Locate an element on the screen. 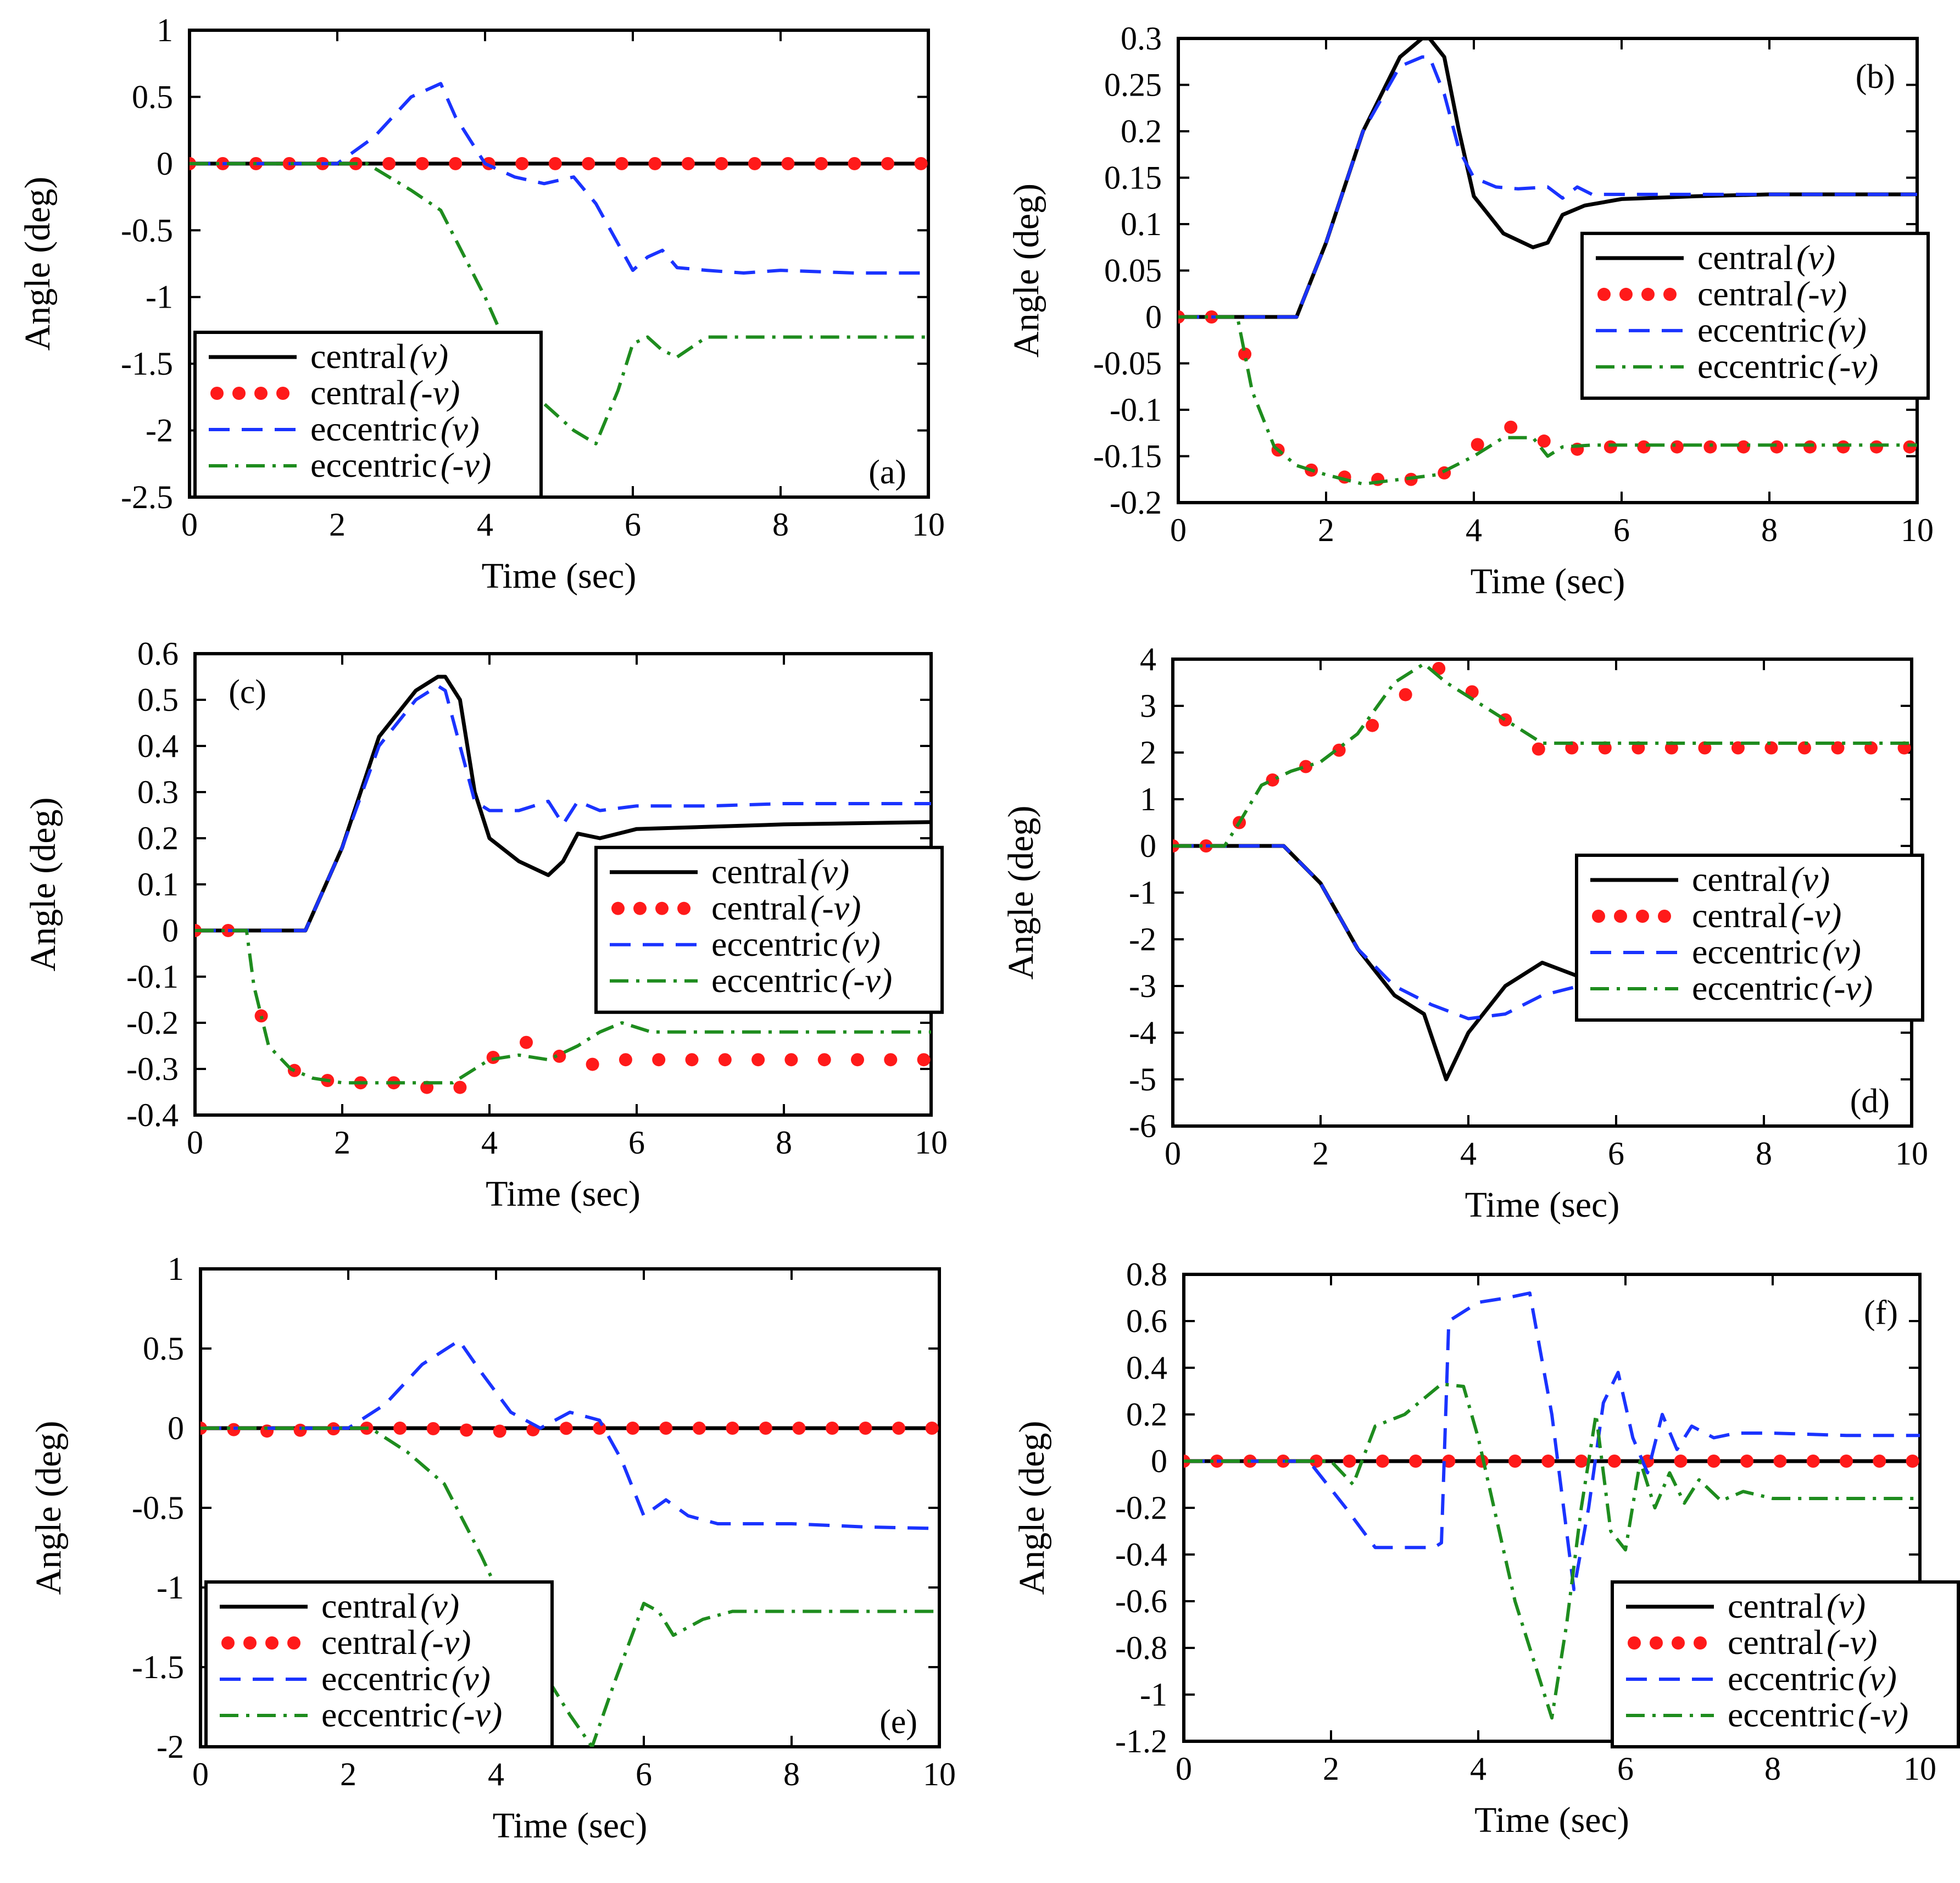 The image size is (1960, 1883). series-central-v-line is located at coordinates (563, 804).